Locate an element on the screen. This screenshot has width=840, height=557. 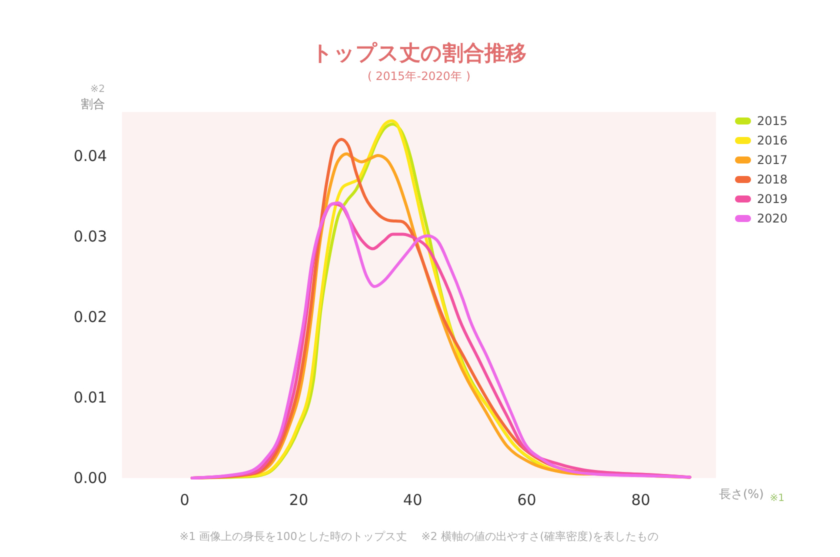
chart-subtitle: ( 2015年-2020年 ) is located at coordinates (419, 76).